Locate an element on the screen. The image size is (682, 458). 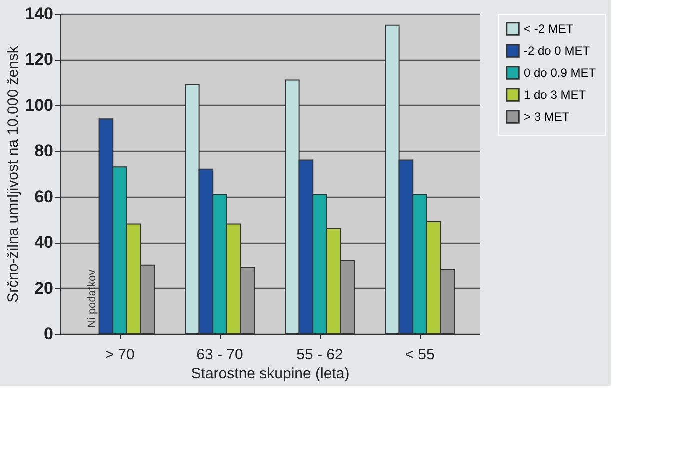
legend-label: < -2 MET is located at coordinates (549, 29).